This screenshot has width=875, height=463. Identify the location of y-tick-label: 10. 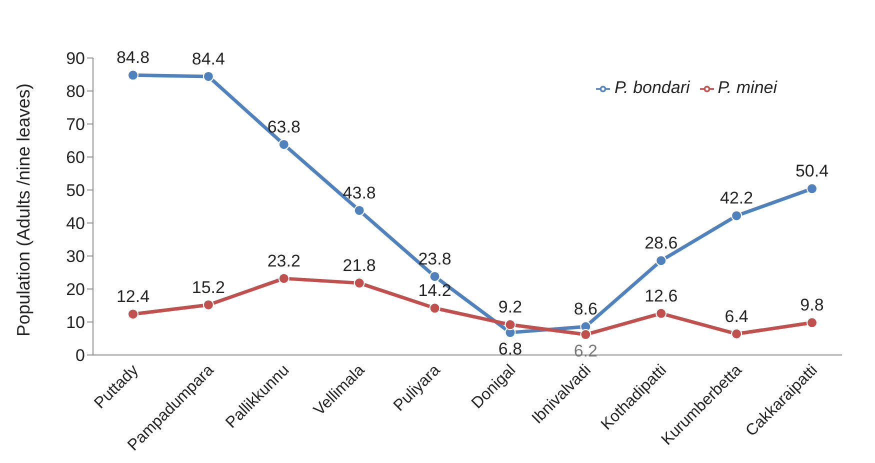
(75, 322).